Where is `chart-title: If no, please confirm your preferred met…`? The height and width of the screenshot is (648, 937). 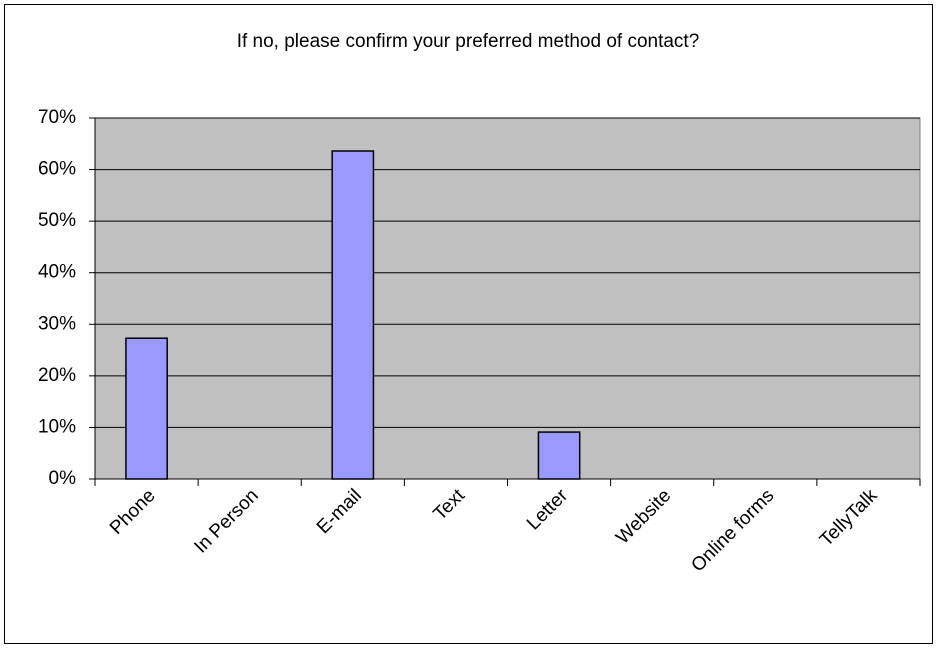 chart-title: If no, please confirm your preferred met… is located at coordinates (468, 41).